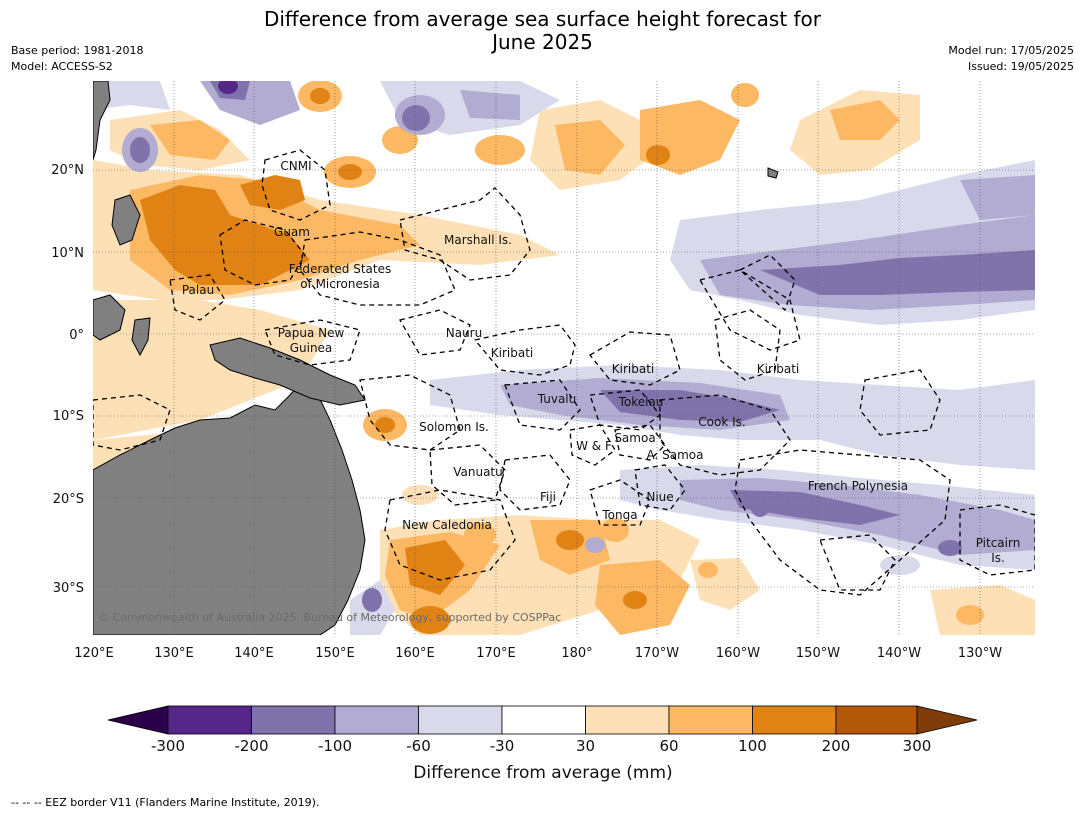 The width and height of the screenshot is (1085, 816). I want to click on lat-tick: 10°N, so click(67, 253).